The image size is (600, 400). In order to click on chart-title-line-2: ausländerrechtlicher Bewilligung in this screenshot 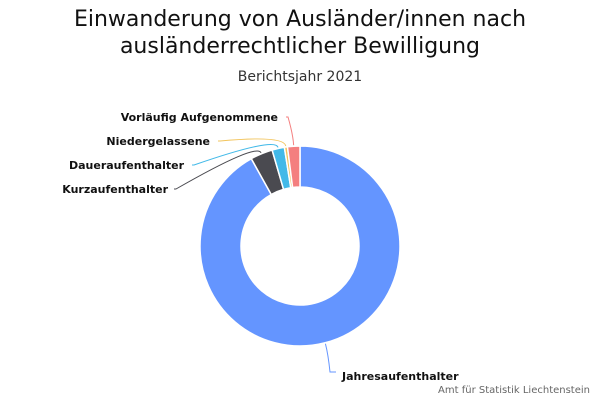, I will do `click(300, 46)`.